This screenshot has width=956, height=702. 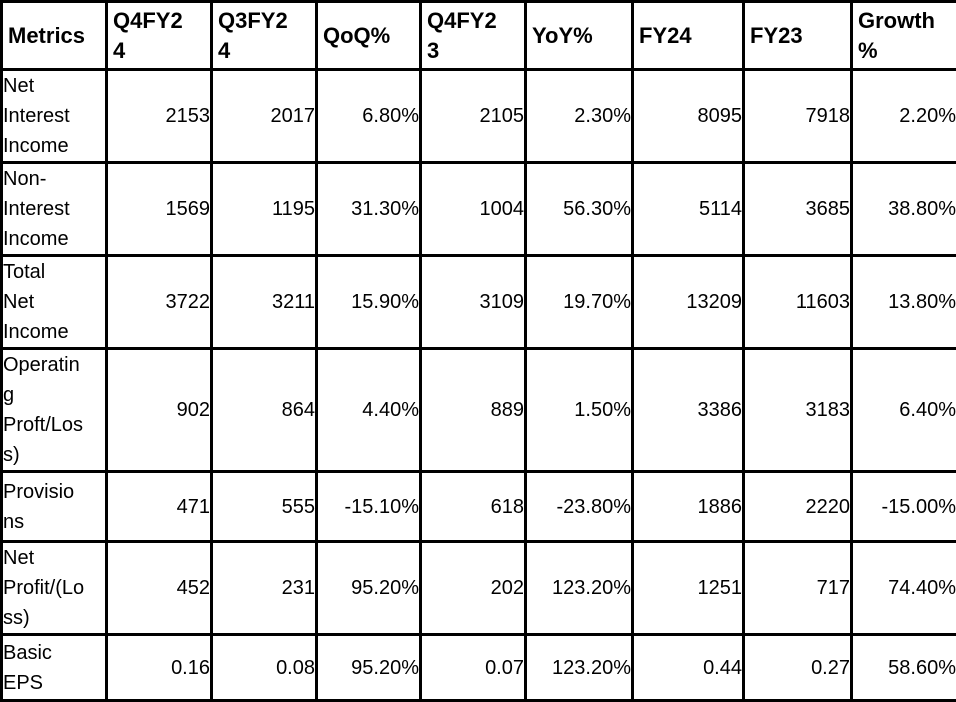 I want to click on table-cell: 2153, so click(x=159, y=116).